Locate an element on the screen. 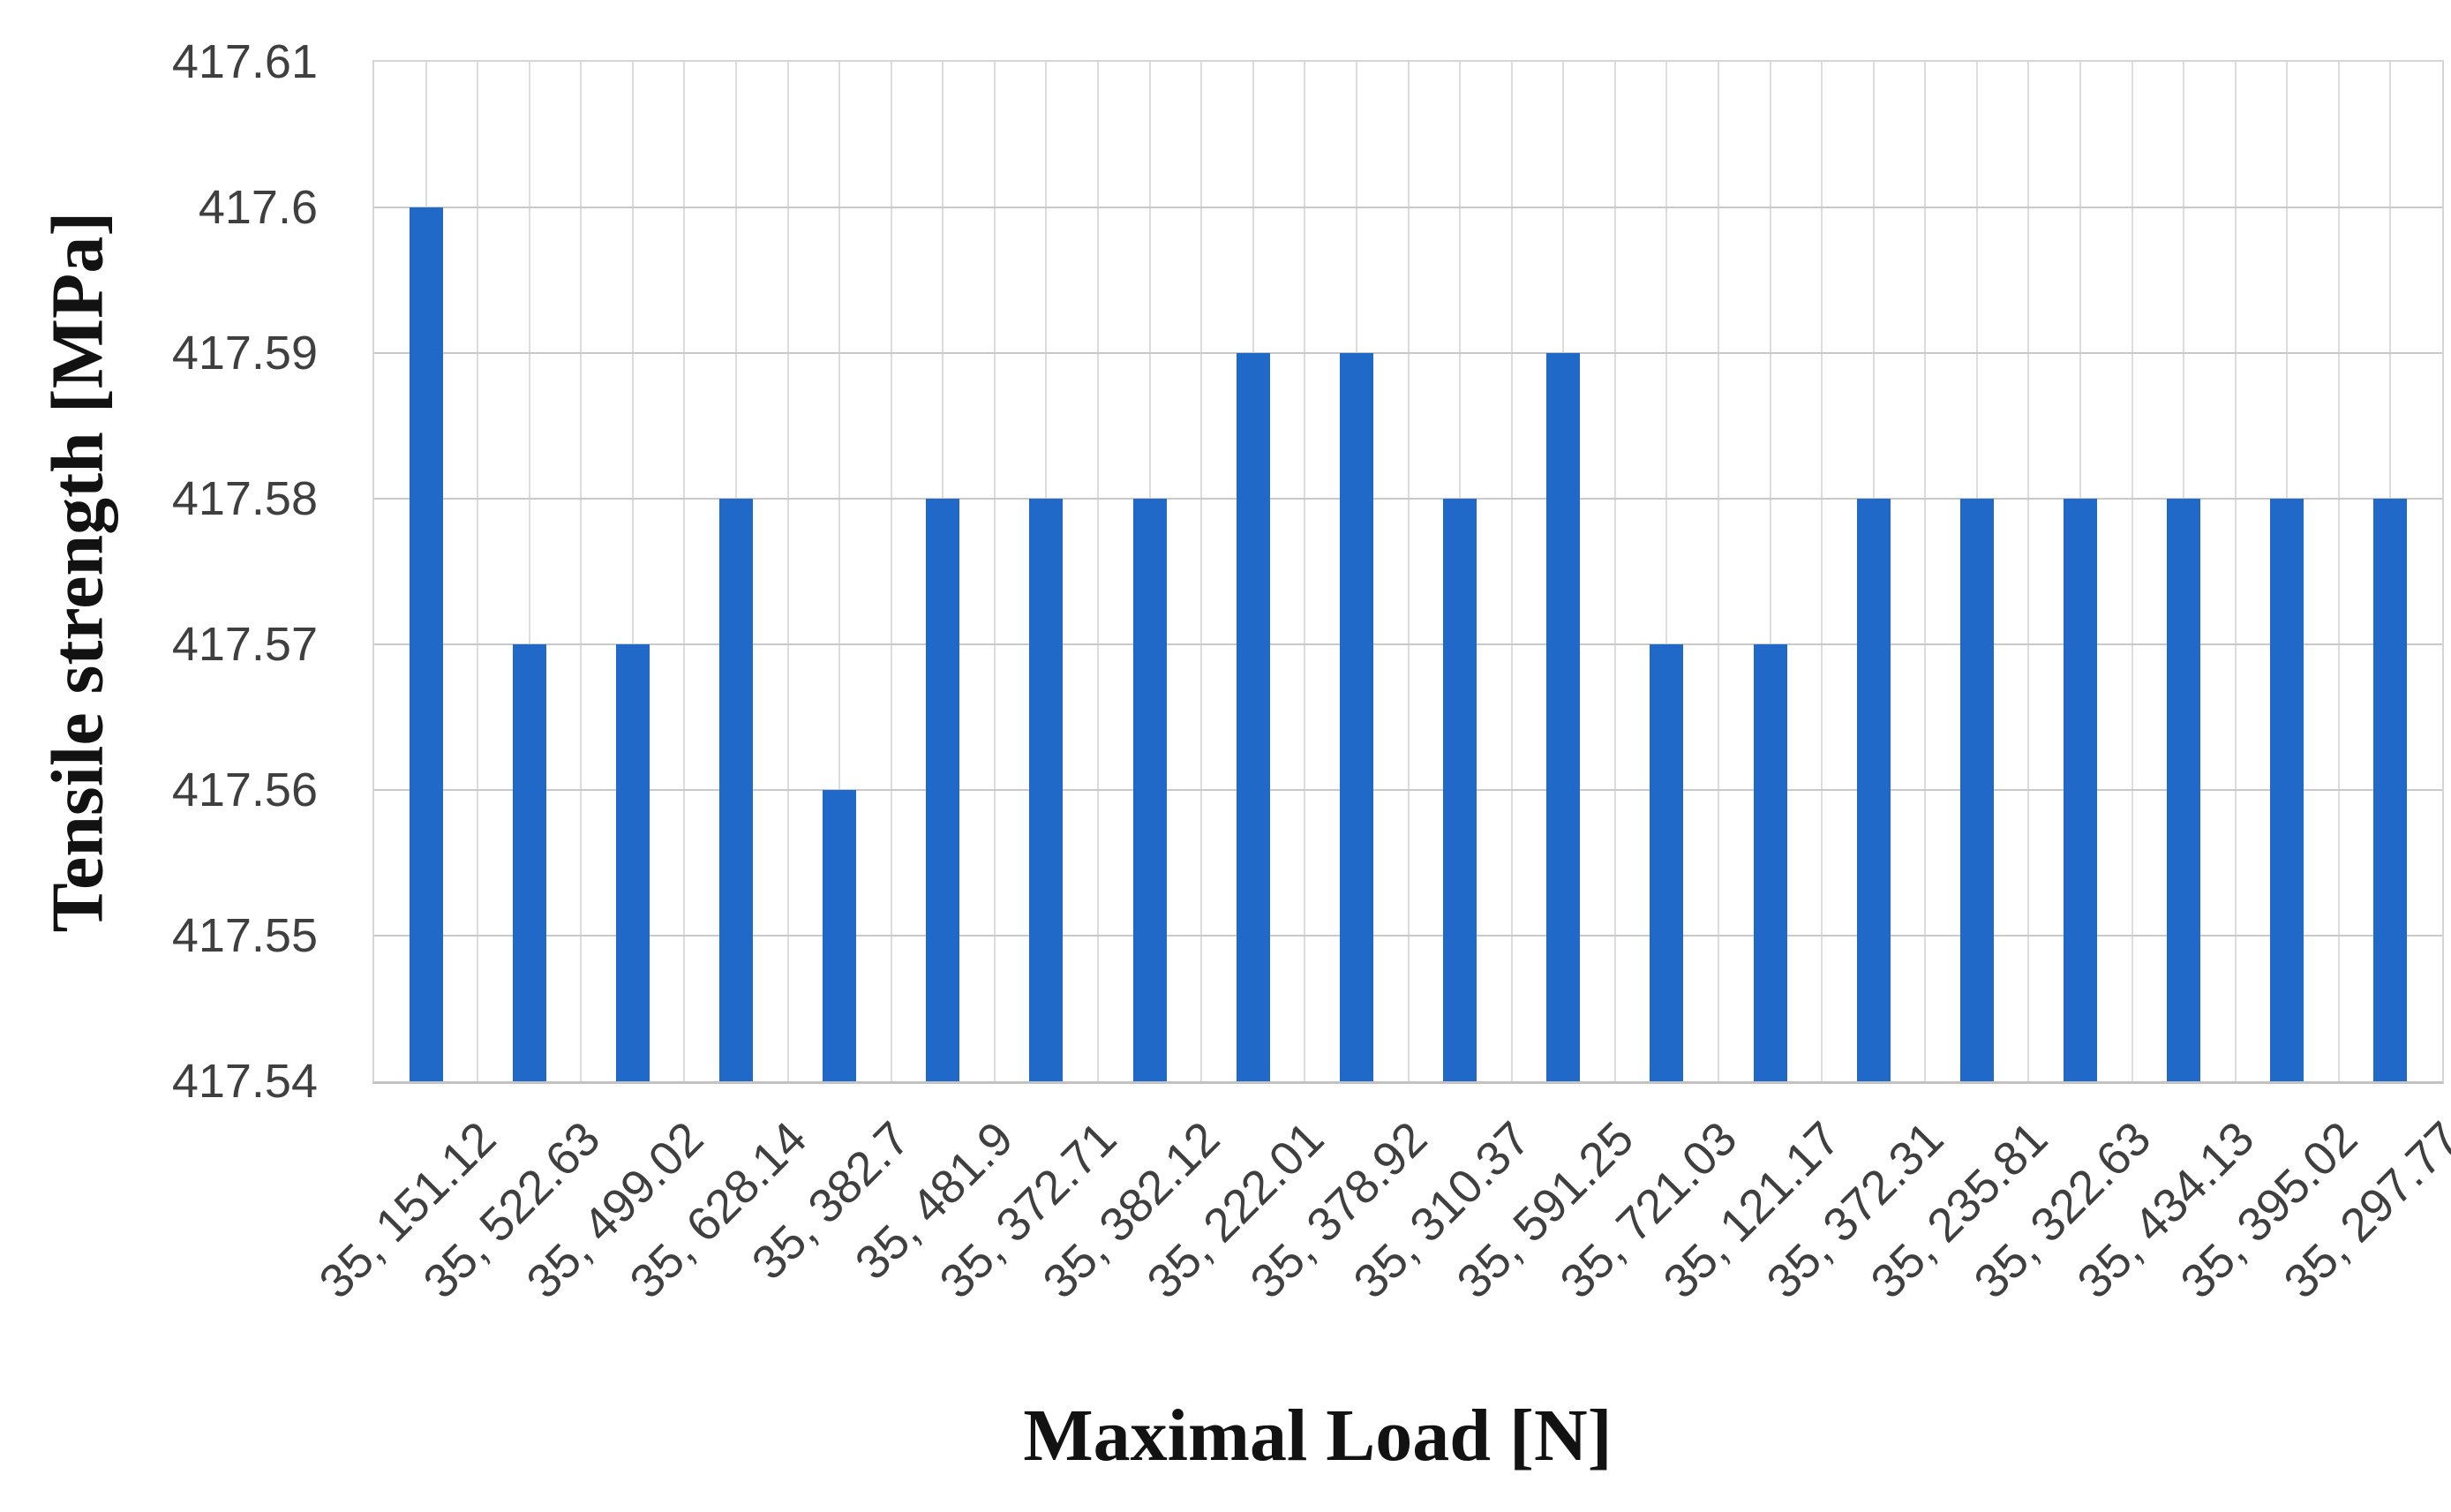 The height and width of the screenshot is (1512, 2451). y-tick-label: 417.57 is located at coordinates (245, 644).